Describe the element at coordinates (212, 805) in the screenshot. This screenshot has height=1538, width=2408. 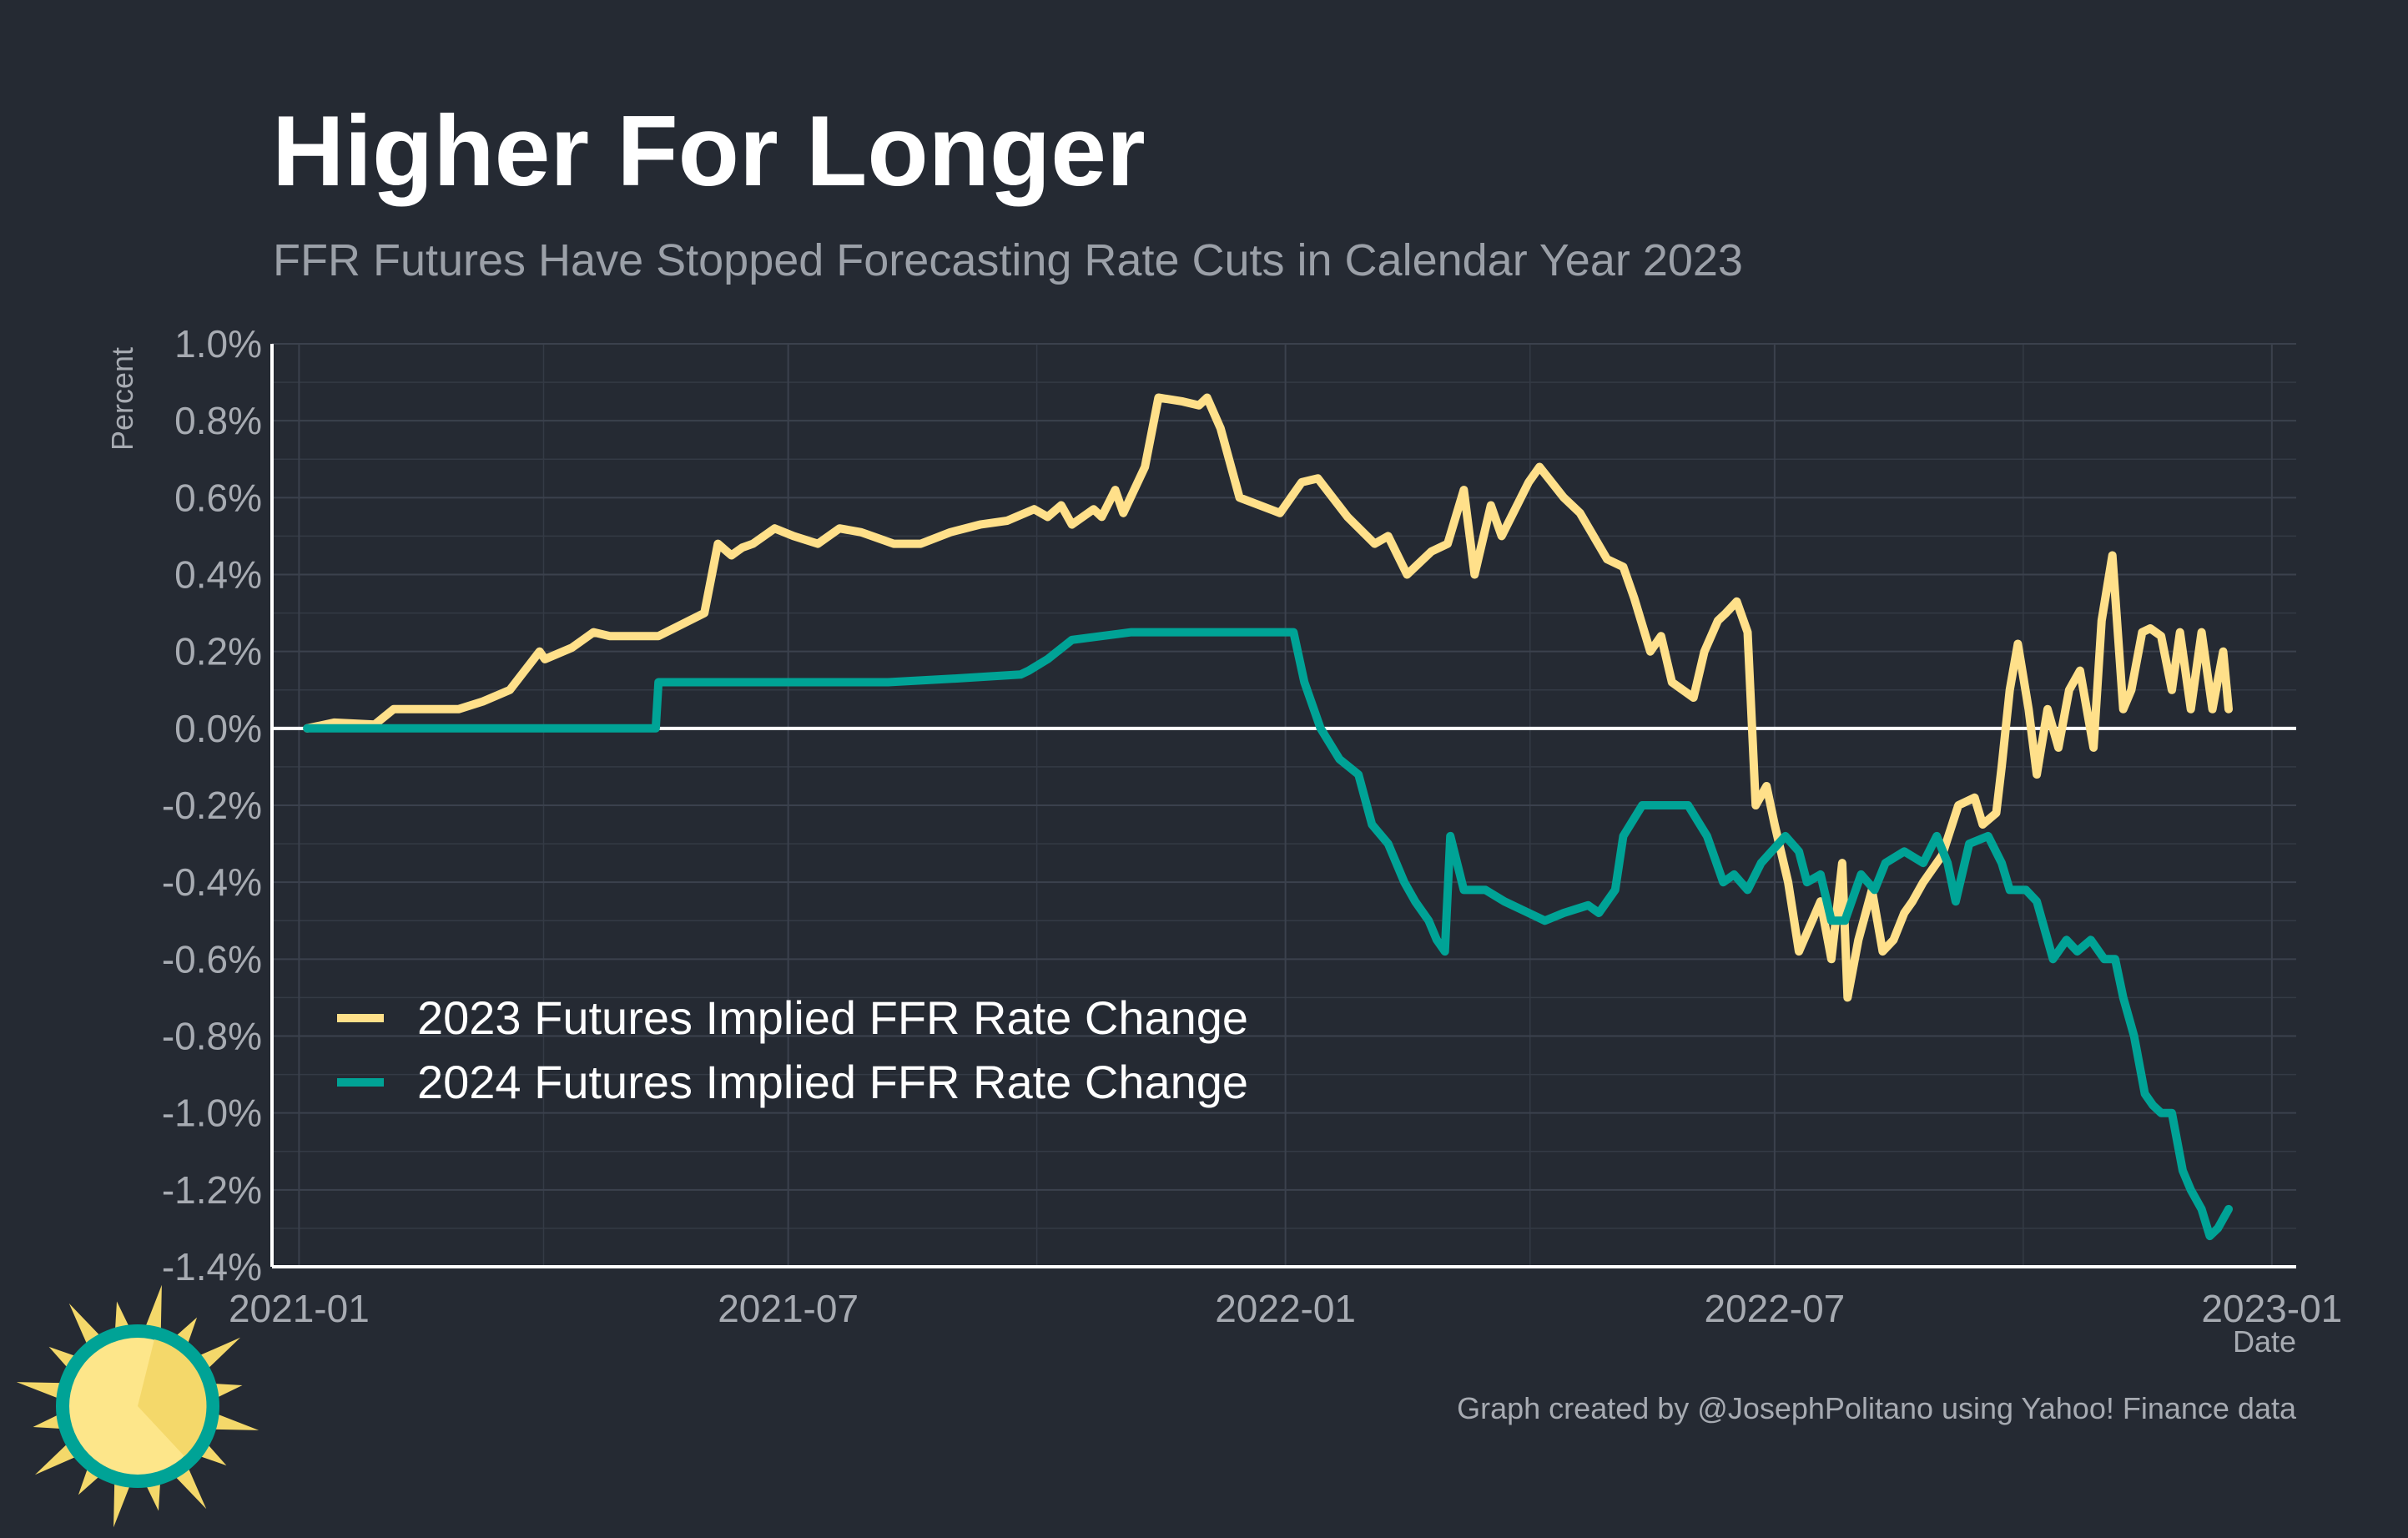
I see `y-tick-label: -0.2%` at that location.